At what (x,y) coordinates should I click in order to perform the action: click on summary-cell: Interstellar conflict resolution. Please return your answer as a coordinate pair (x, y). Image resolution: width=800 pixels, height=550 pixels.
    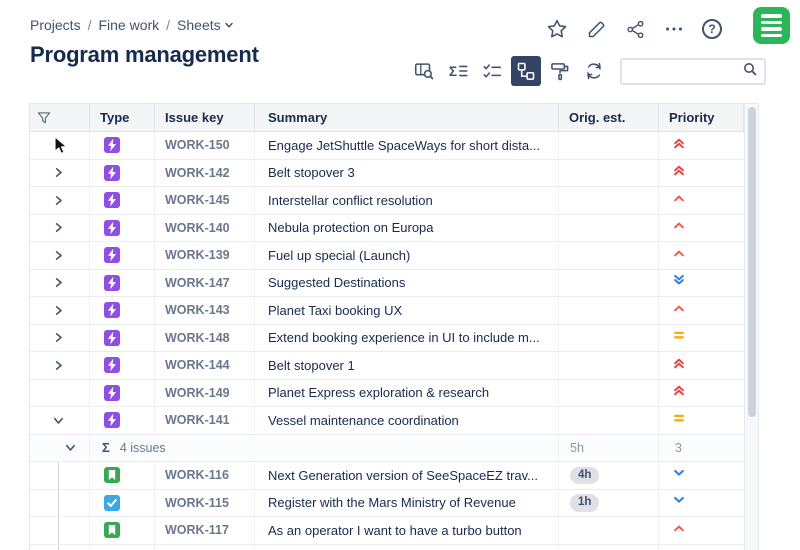
    Looking at the image, I should click on (407, 200).